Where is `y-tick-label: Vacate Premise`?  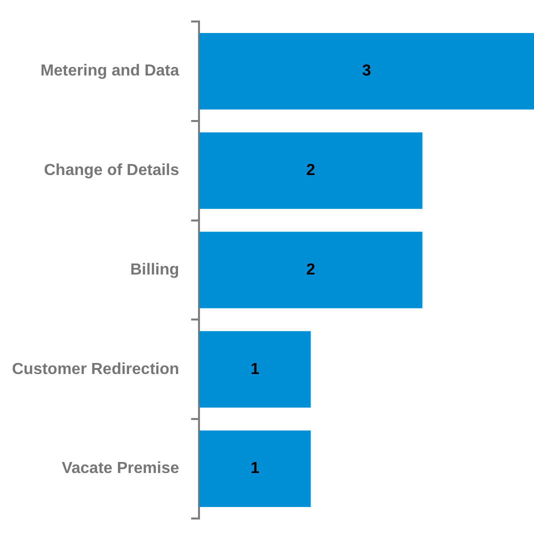
y-tick-label: Vacate Premise is located at coordinates (121, 469).